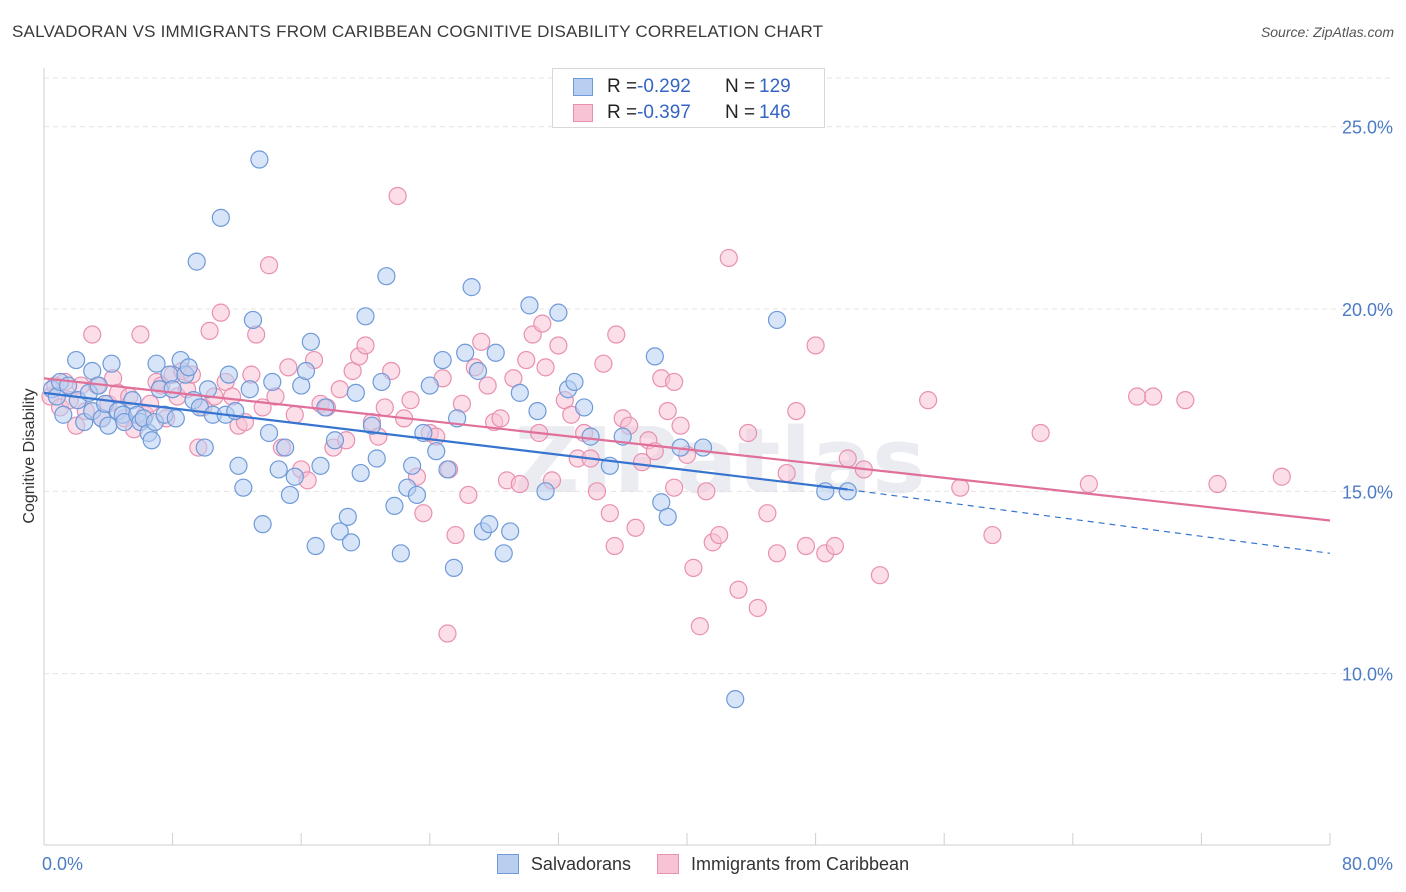 This screenshot has height=892, width=1406. I want to click on y-tick-label: 15.0%, so click(1367, 492).